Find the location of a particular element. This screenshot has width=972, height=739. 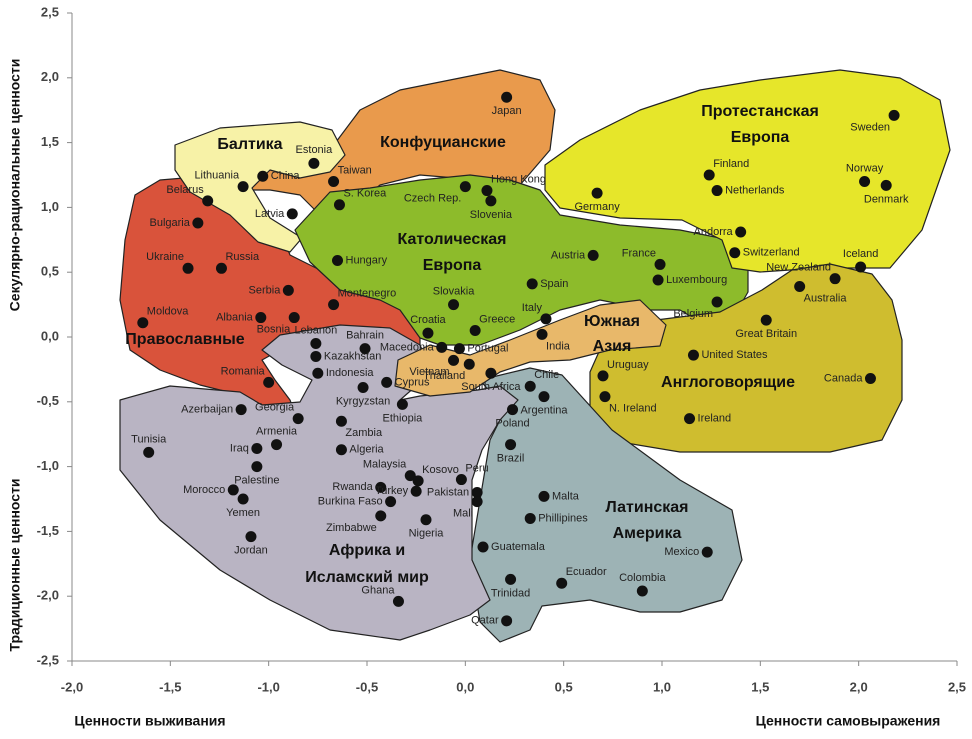

point-label: Moldova is located at coordinates (168, 312).